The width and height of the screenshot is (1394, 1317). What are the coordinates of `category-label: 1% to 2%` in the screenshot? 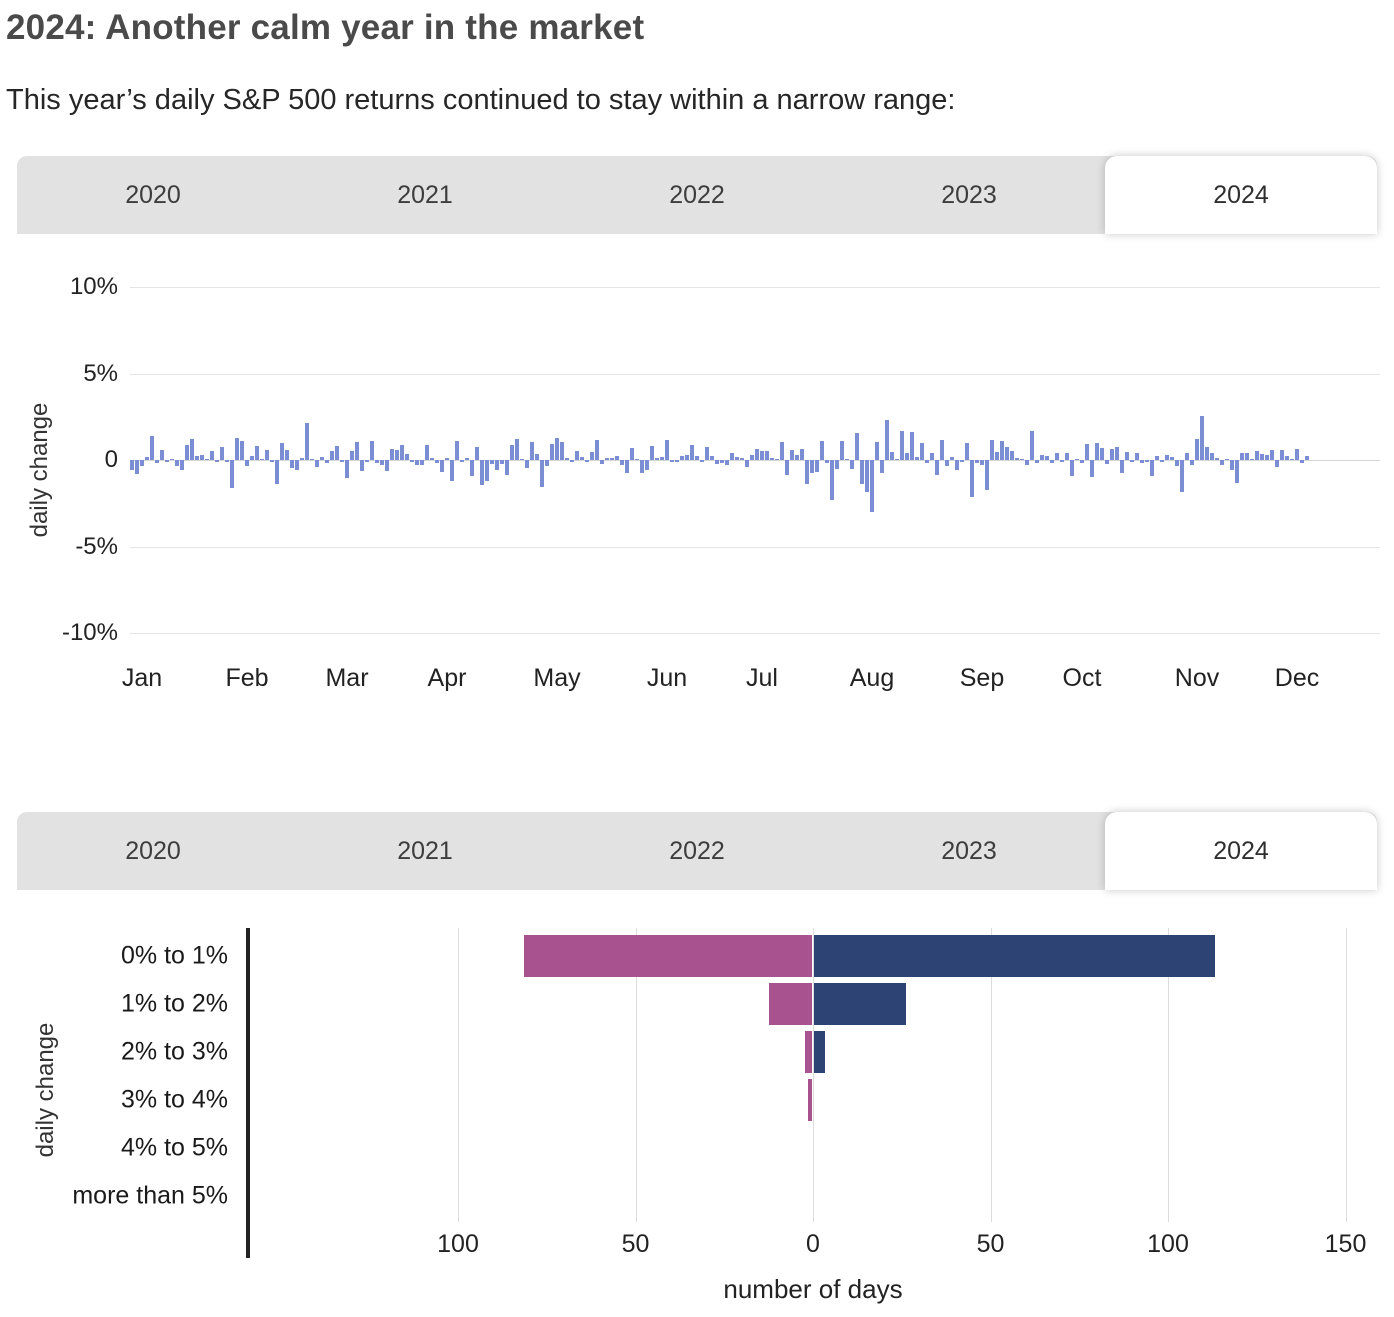 It's located at (174, 1003).